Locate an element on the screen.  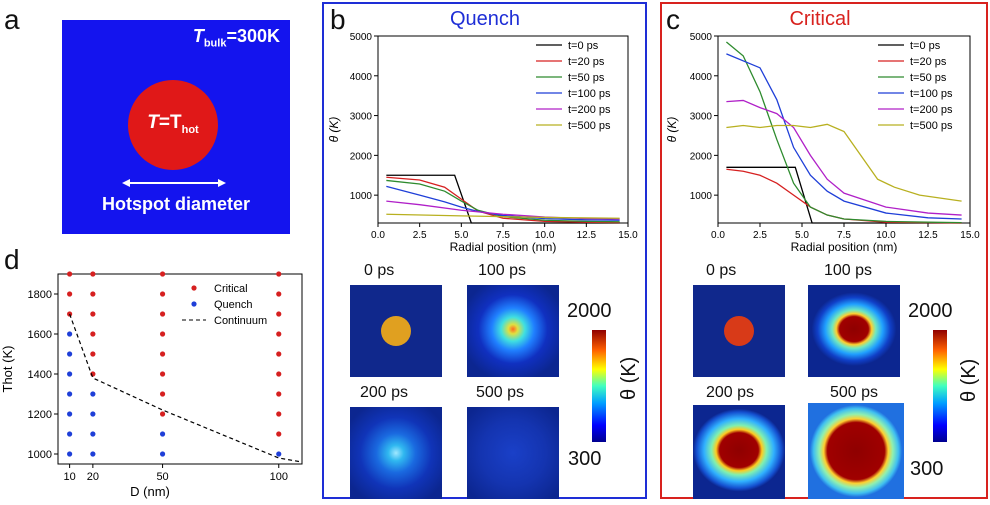
snapshot-label-200ps-c: 200 ps is located at coordinates (730, 392).